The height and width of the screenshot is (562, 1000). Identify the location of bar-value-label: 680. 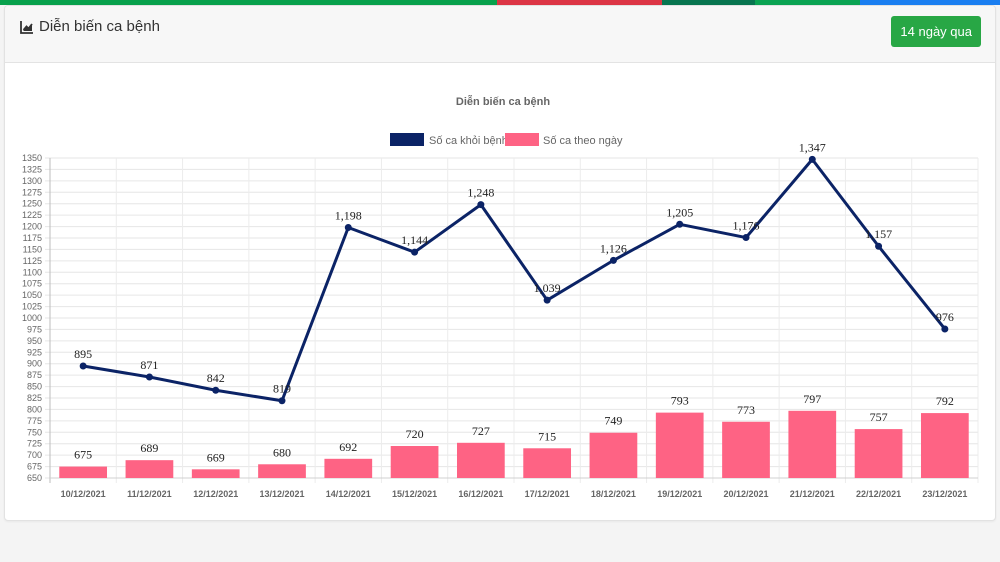
(282, 452).